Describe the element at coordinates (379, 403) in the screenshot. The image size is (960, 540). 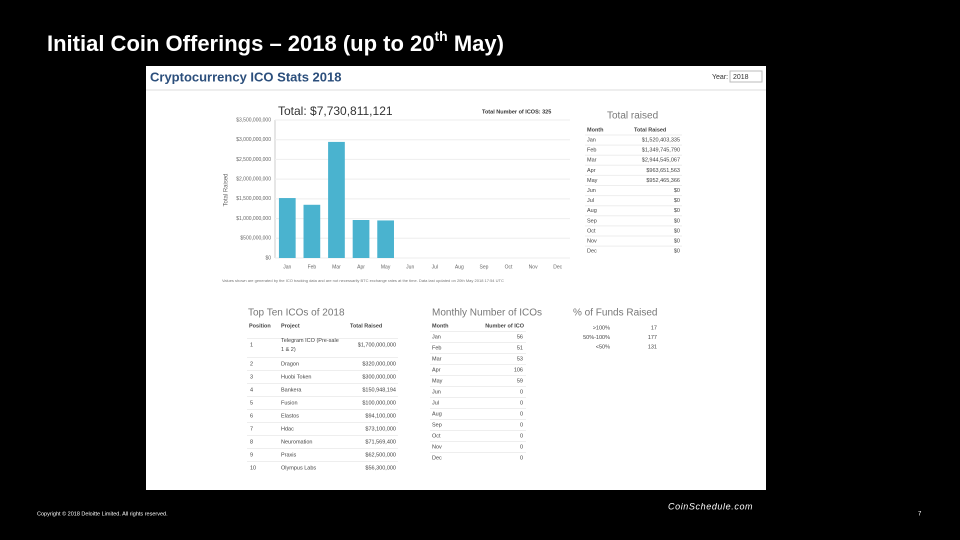
I see `raised-cell: $100,000,000` at that location.